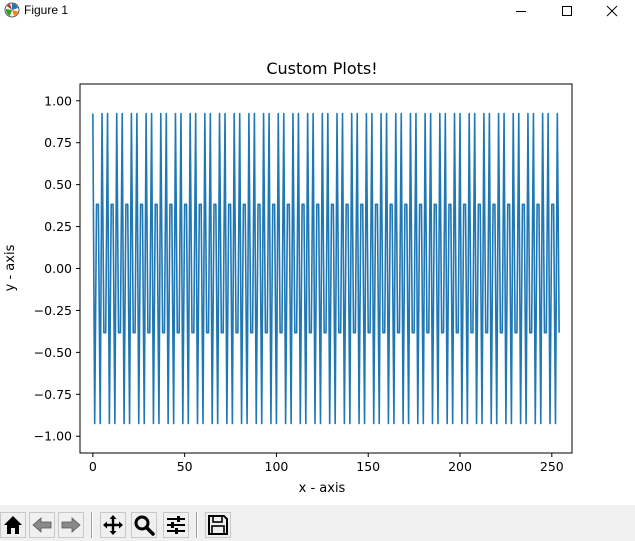 The height and width of the screenshot is (541, 635). I want to click on back-button, so click(42, 525).